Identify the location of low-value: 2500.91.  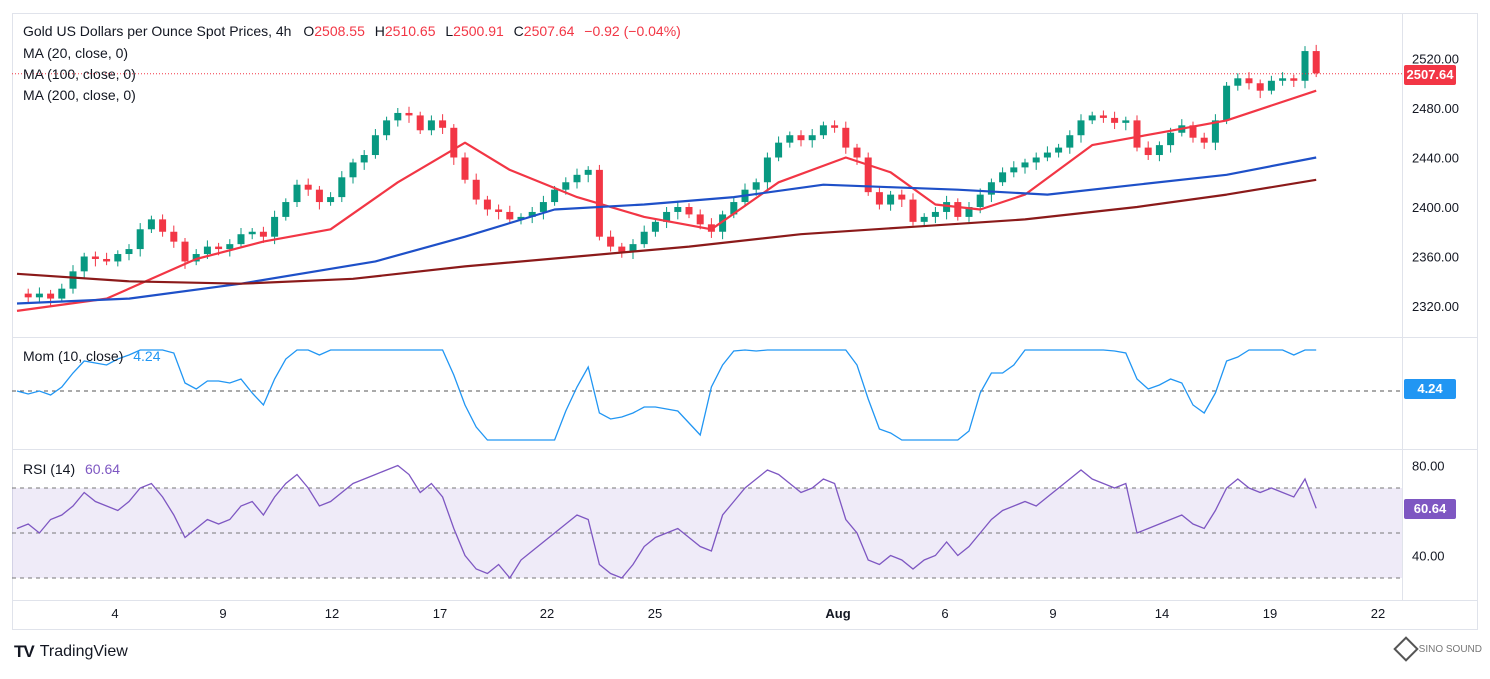
(478, 31).